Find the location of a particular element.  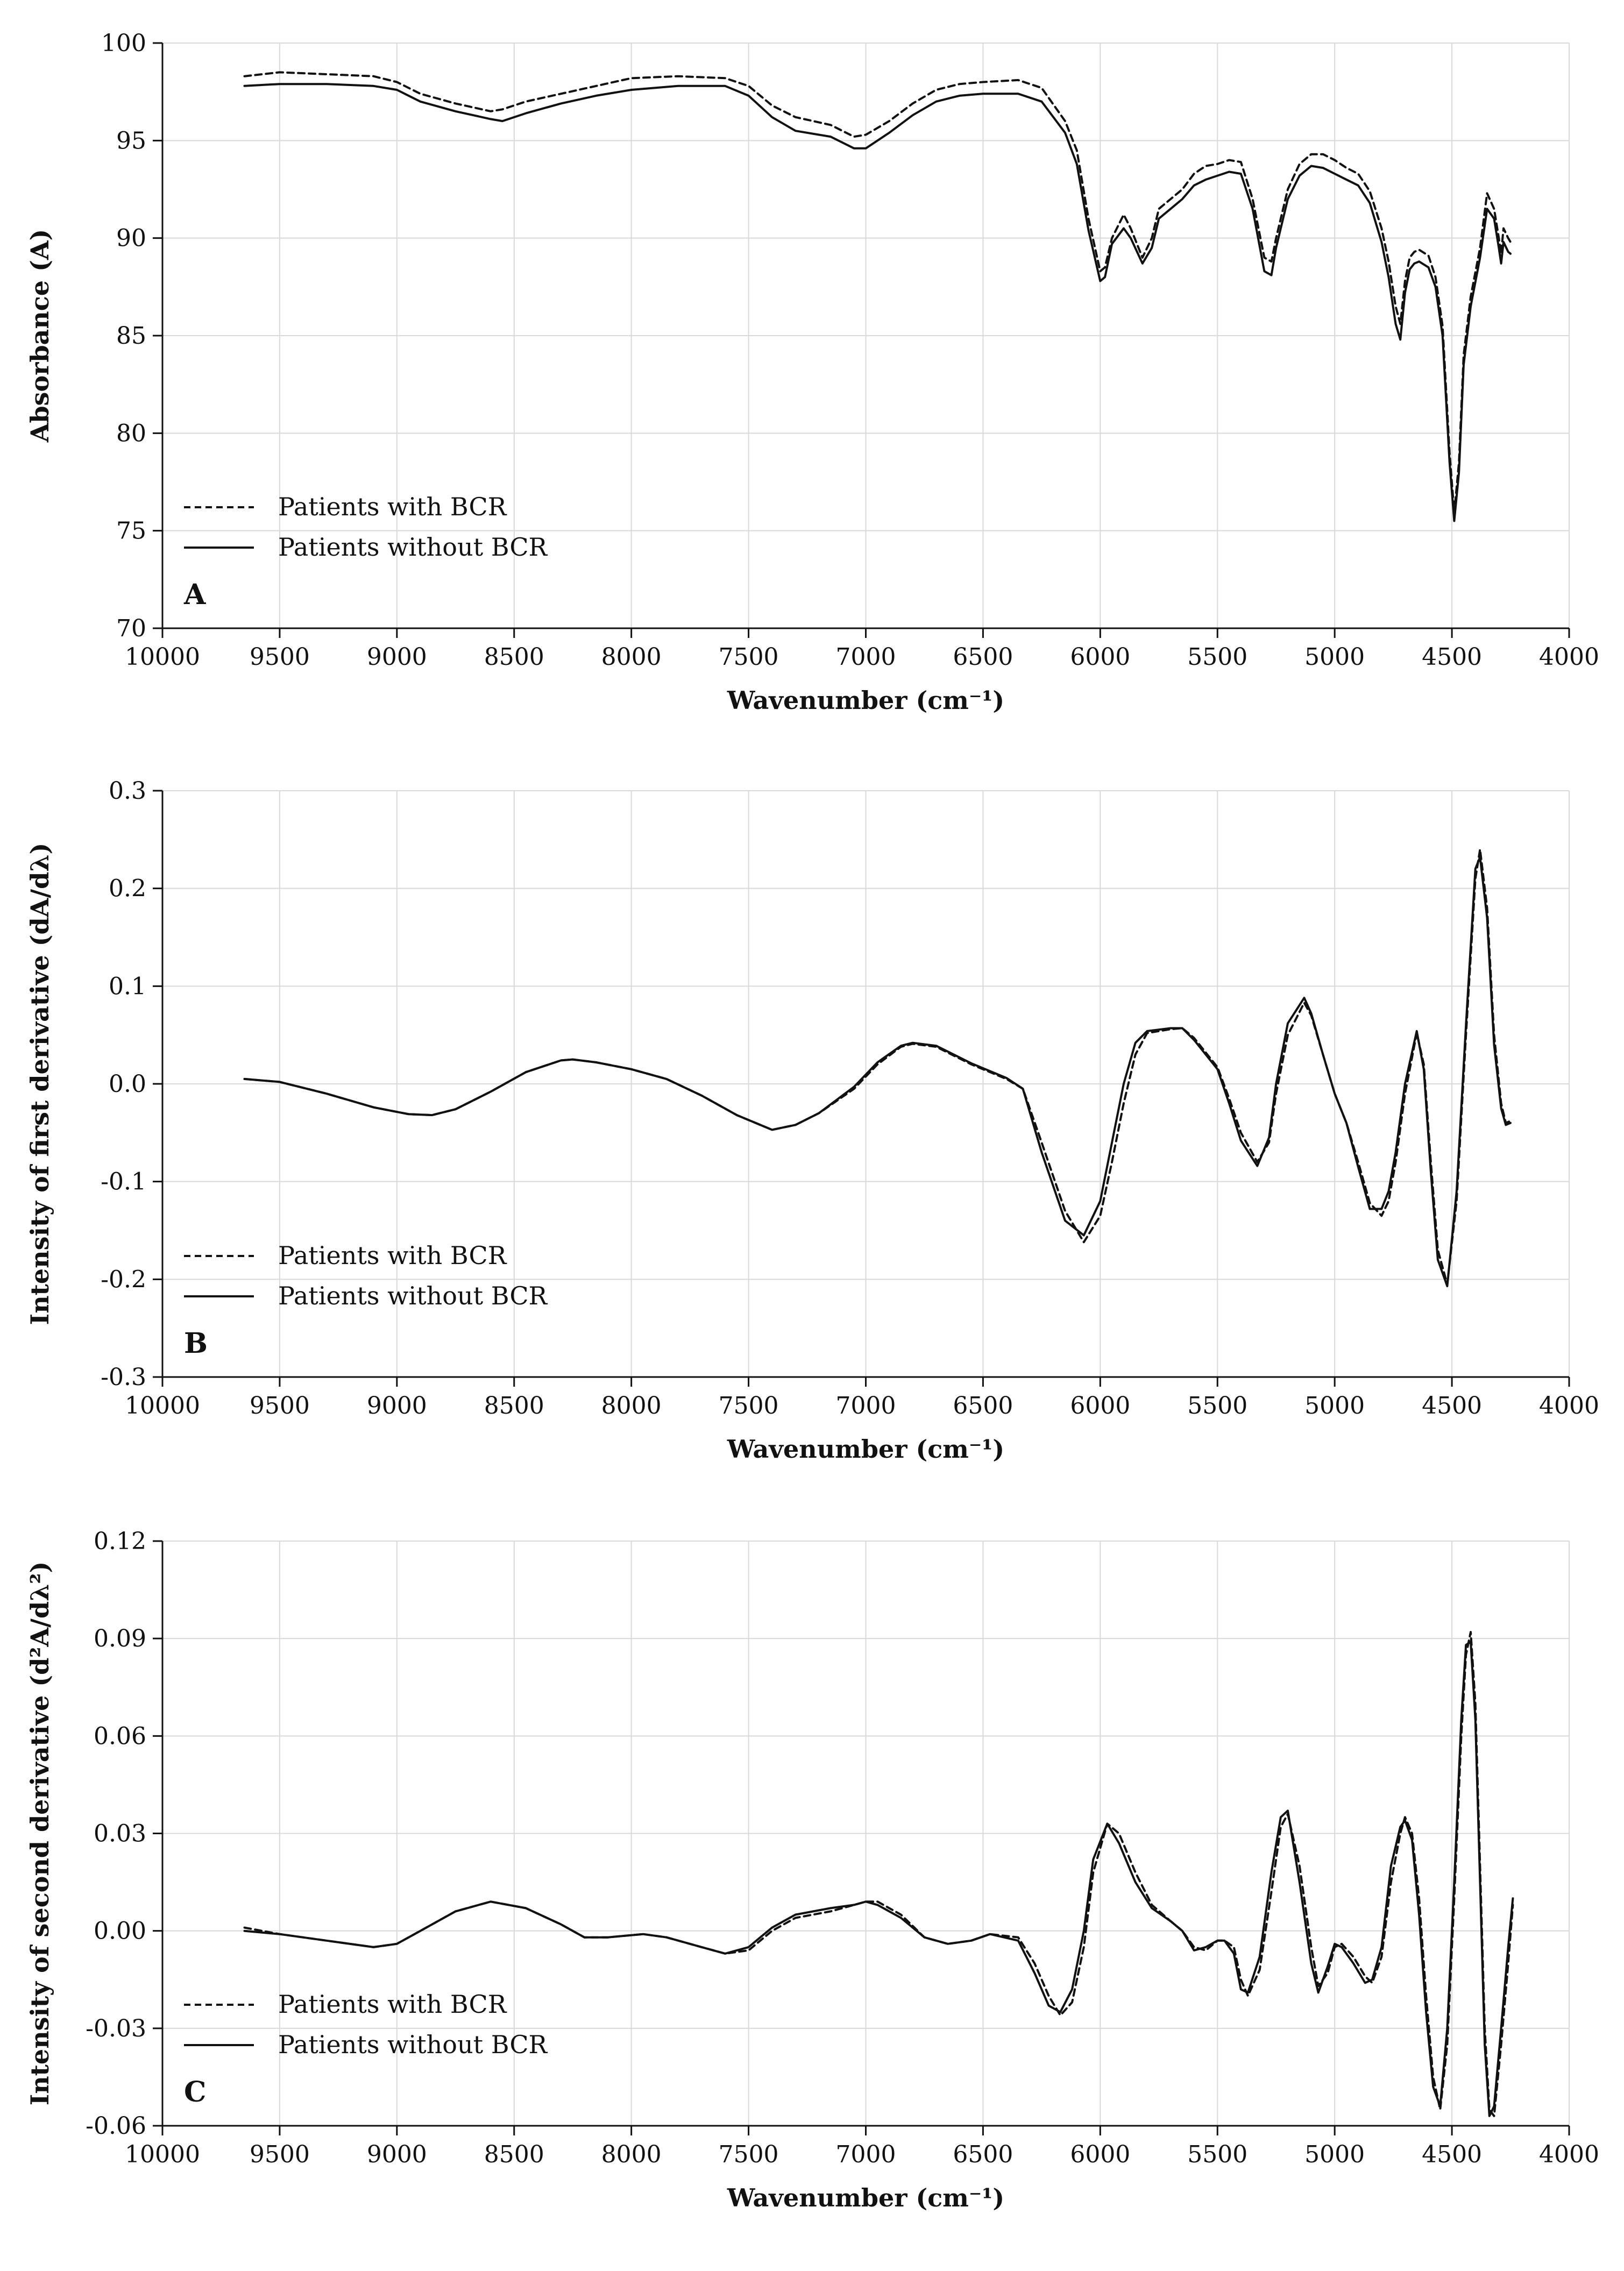

y-tick-label: 0.1 is located at coordinates (128, 987).